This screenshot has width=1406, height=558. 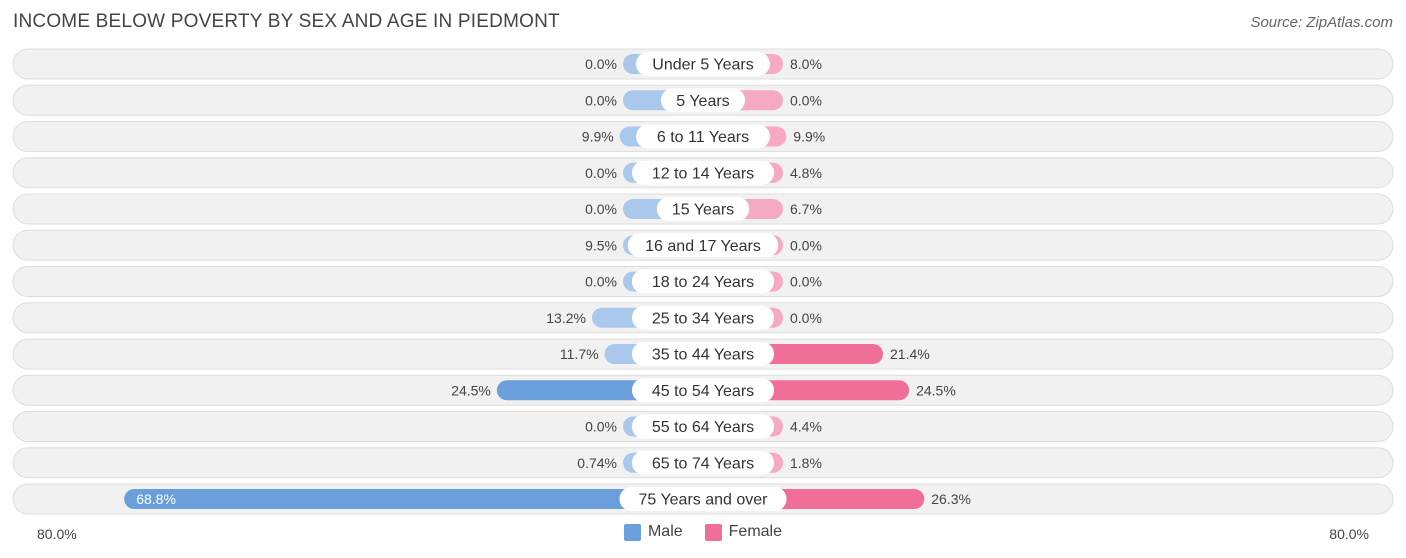 I want to click on category-label: 6 to 11 Years, so click(x=703, y=137).